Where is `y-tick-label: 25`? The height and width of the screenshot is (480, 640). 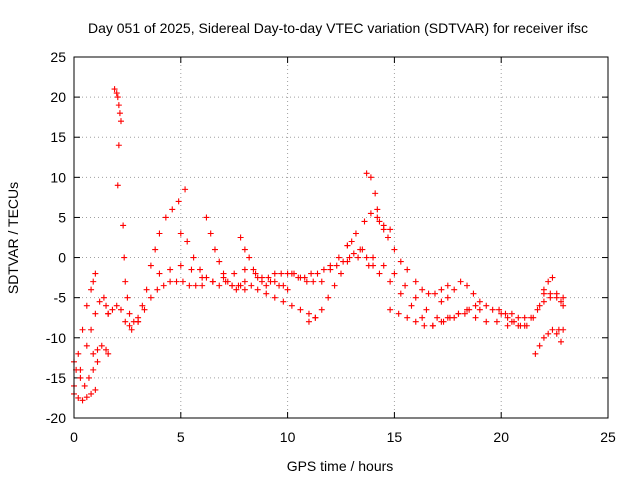
y-tick-label: 25 is located at coordinates (58, 57).